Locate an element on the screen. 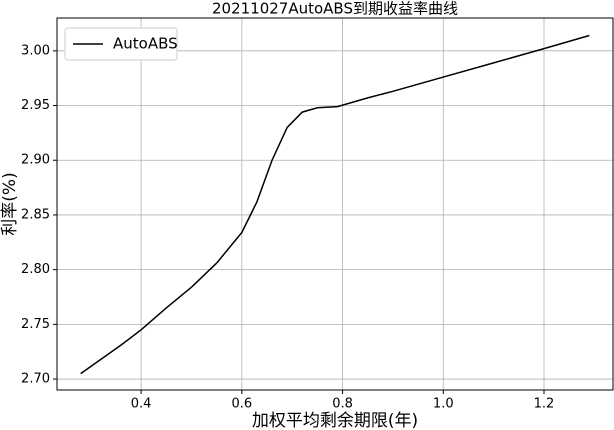 This screenshot has width=614, height=430. y-tick-label: 2.80 is located at coordinates (35, 269).